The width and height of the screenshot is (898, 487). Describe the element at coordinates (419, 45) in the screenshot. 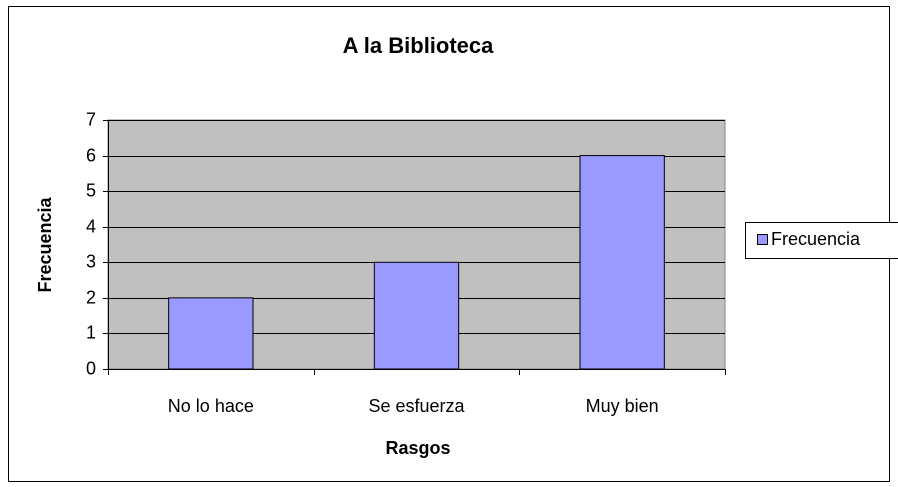

I see `chart-title: A la Biblioteca` at that location.